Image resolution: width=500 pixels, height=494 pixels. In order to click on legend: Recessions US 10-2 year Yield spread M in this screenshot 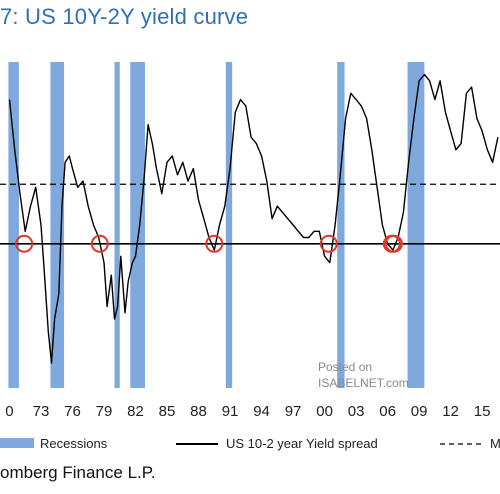, I will do `click(250, 443)`.